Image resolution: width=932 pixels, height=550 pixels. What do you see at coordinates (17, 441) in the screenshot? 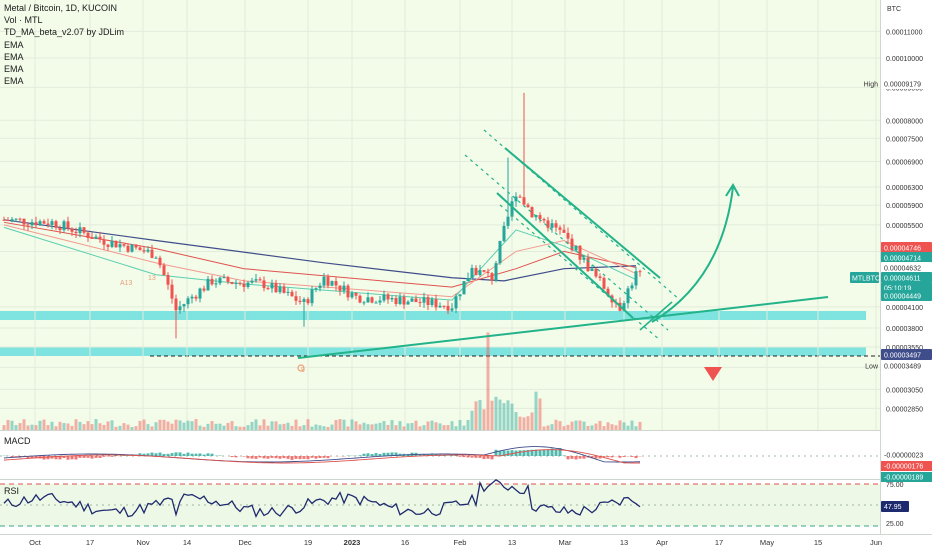
I see `macd-label: MACD` at bounding box center [17, 441].